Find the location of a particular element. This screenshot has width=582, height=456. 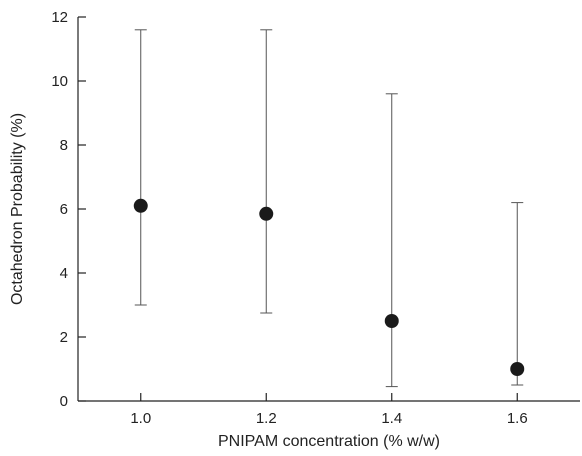

x-ticks: 1.0 1.2 1.4 1.6 is located at coordinates (329, 410).